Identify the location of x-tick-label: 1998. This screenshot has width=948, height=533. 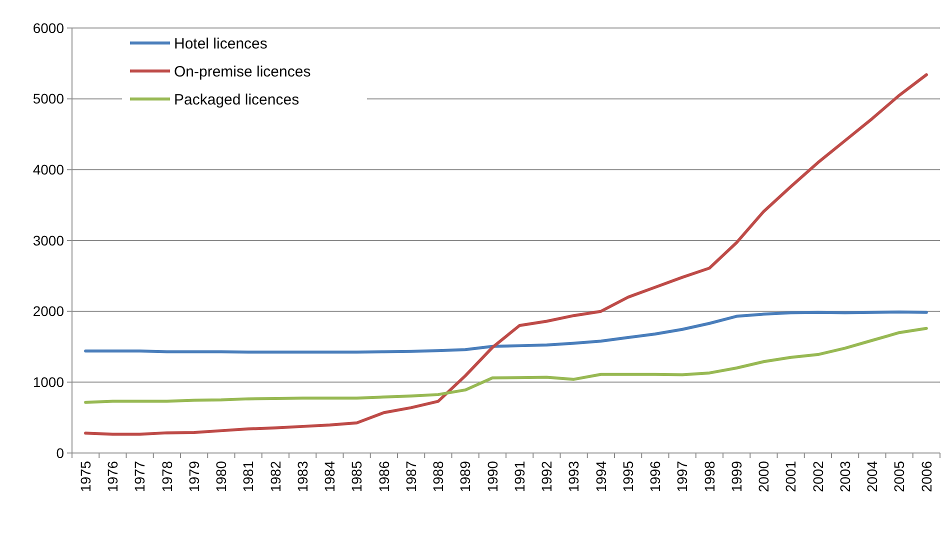
(709, 476).